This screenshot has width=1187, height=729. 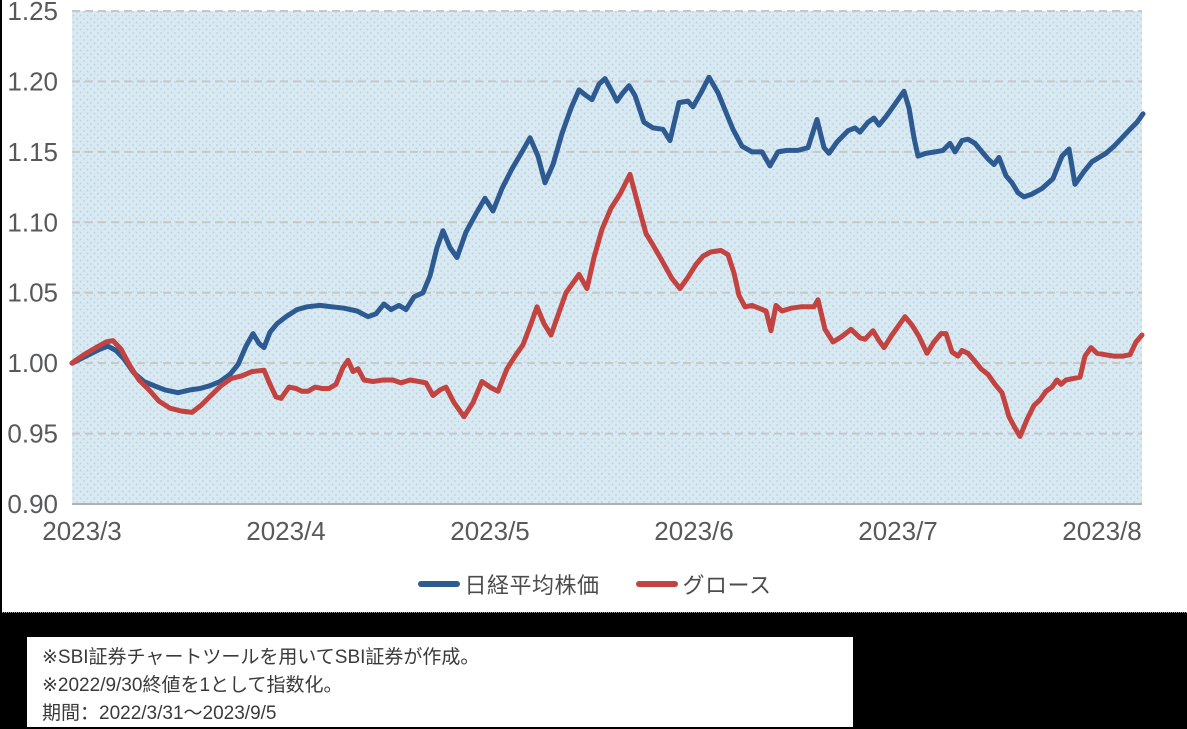 I want to click on x-tick-label: 2023/7, so click(x=898, y=531).